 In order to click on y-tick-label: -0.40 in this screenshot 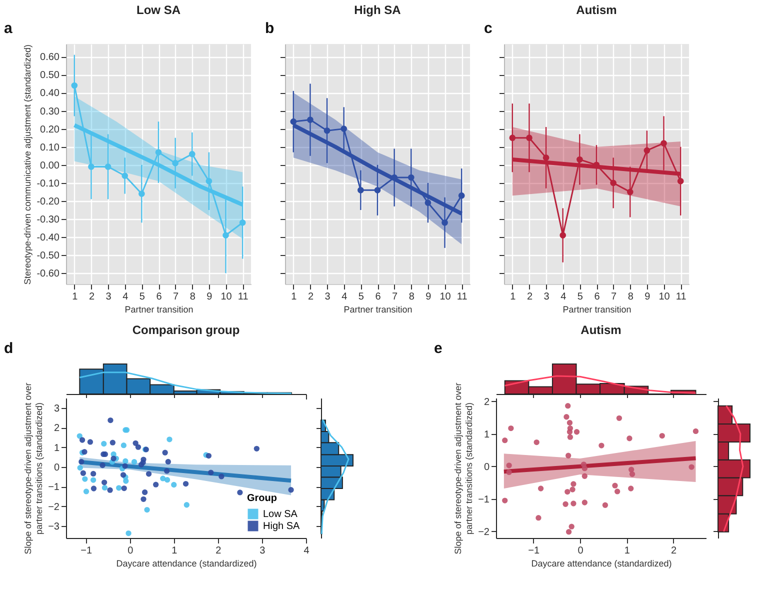, I will do `click(48, 238)`.